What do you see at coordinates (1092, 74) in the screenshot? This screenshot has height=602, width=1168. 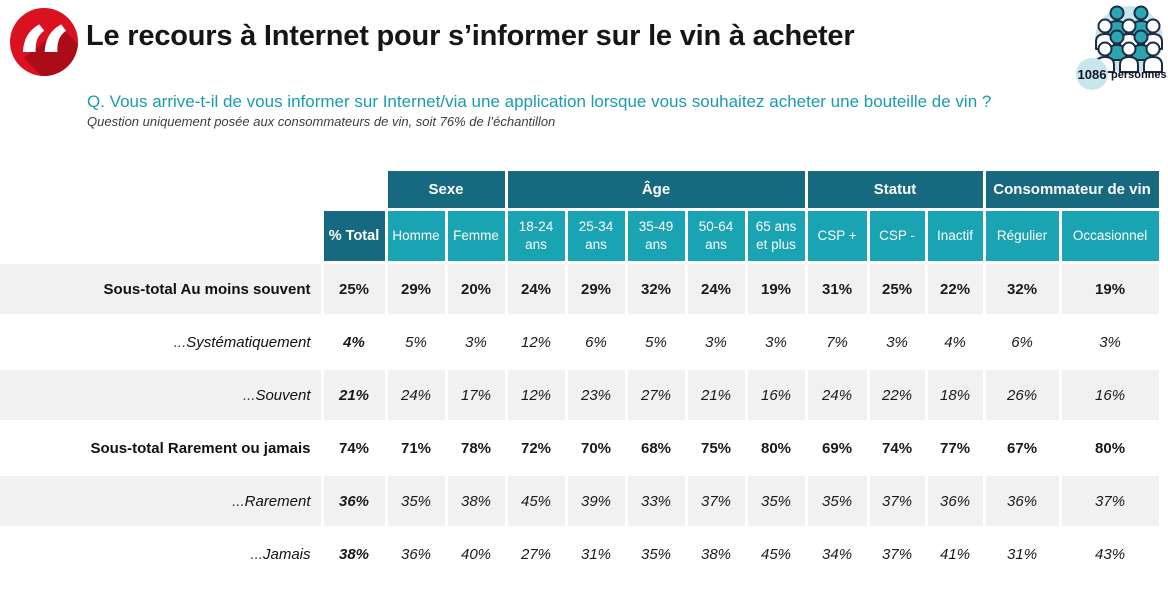 I see `sample-count: 1086` at bounding box center [1092, 74].